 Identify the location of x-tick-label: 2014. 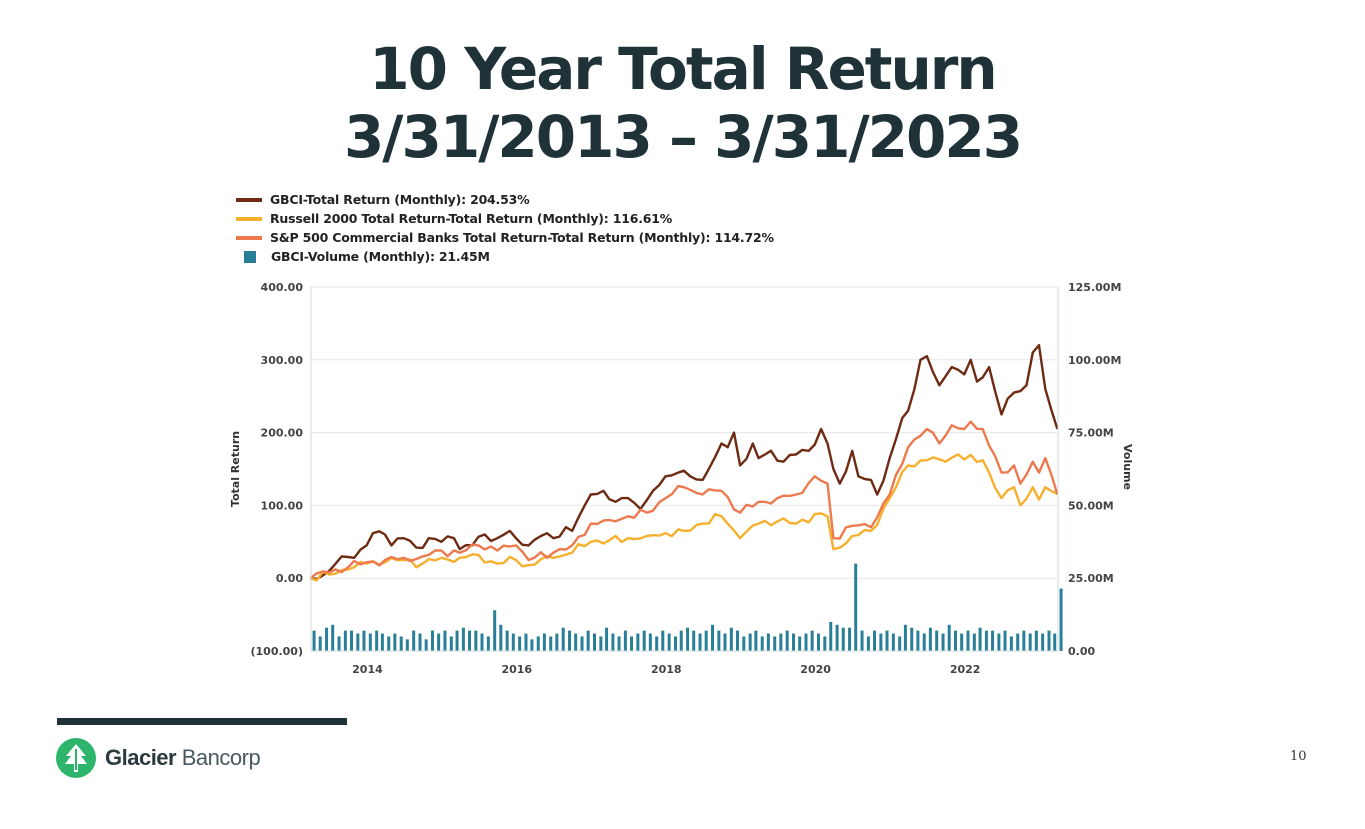
(367, 669).